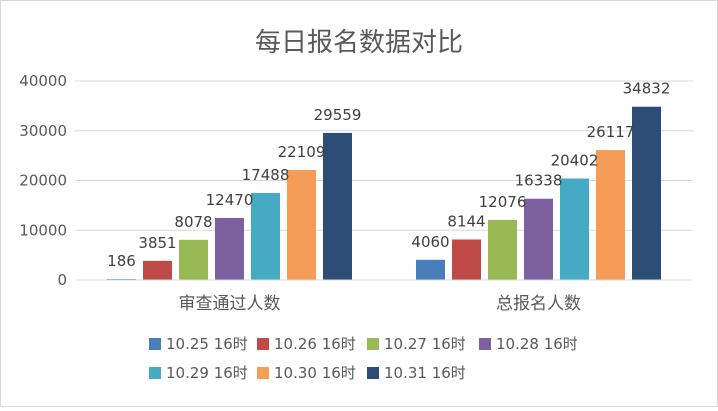 The height and width of the screenshot is (411, 718). I want to click on data-label: 12076, so click(503, 202).